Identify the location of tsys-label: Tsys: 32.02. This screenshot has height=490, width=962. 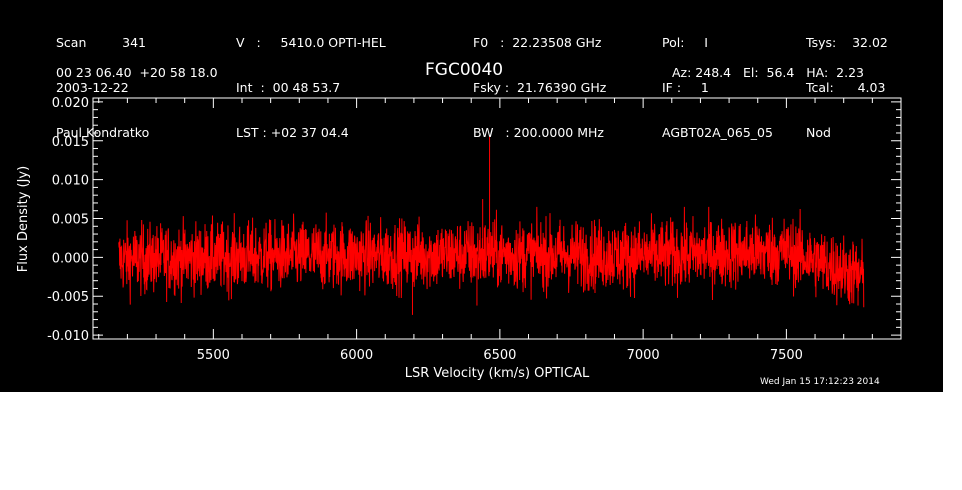
(847, 42).